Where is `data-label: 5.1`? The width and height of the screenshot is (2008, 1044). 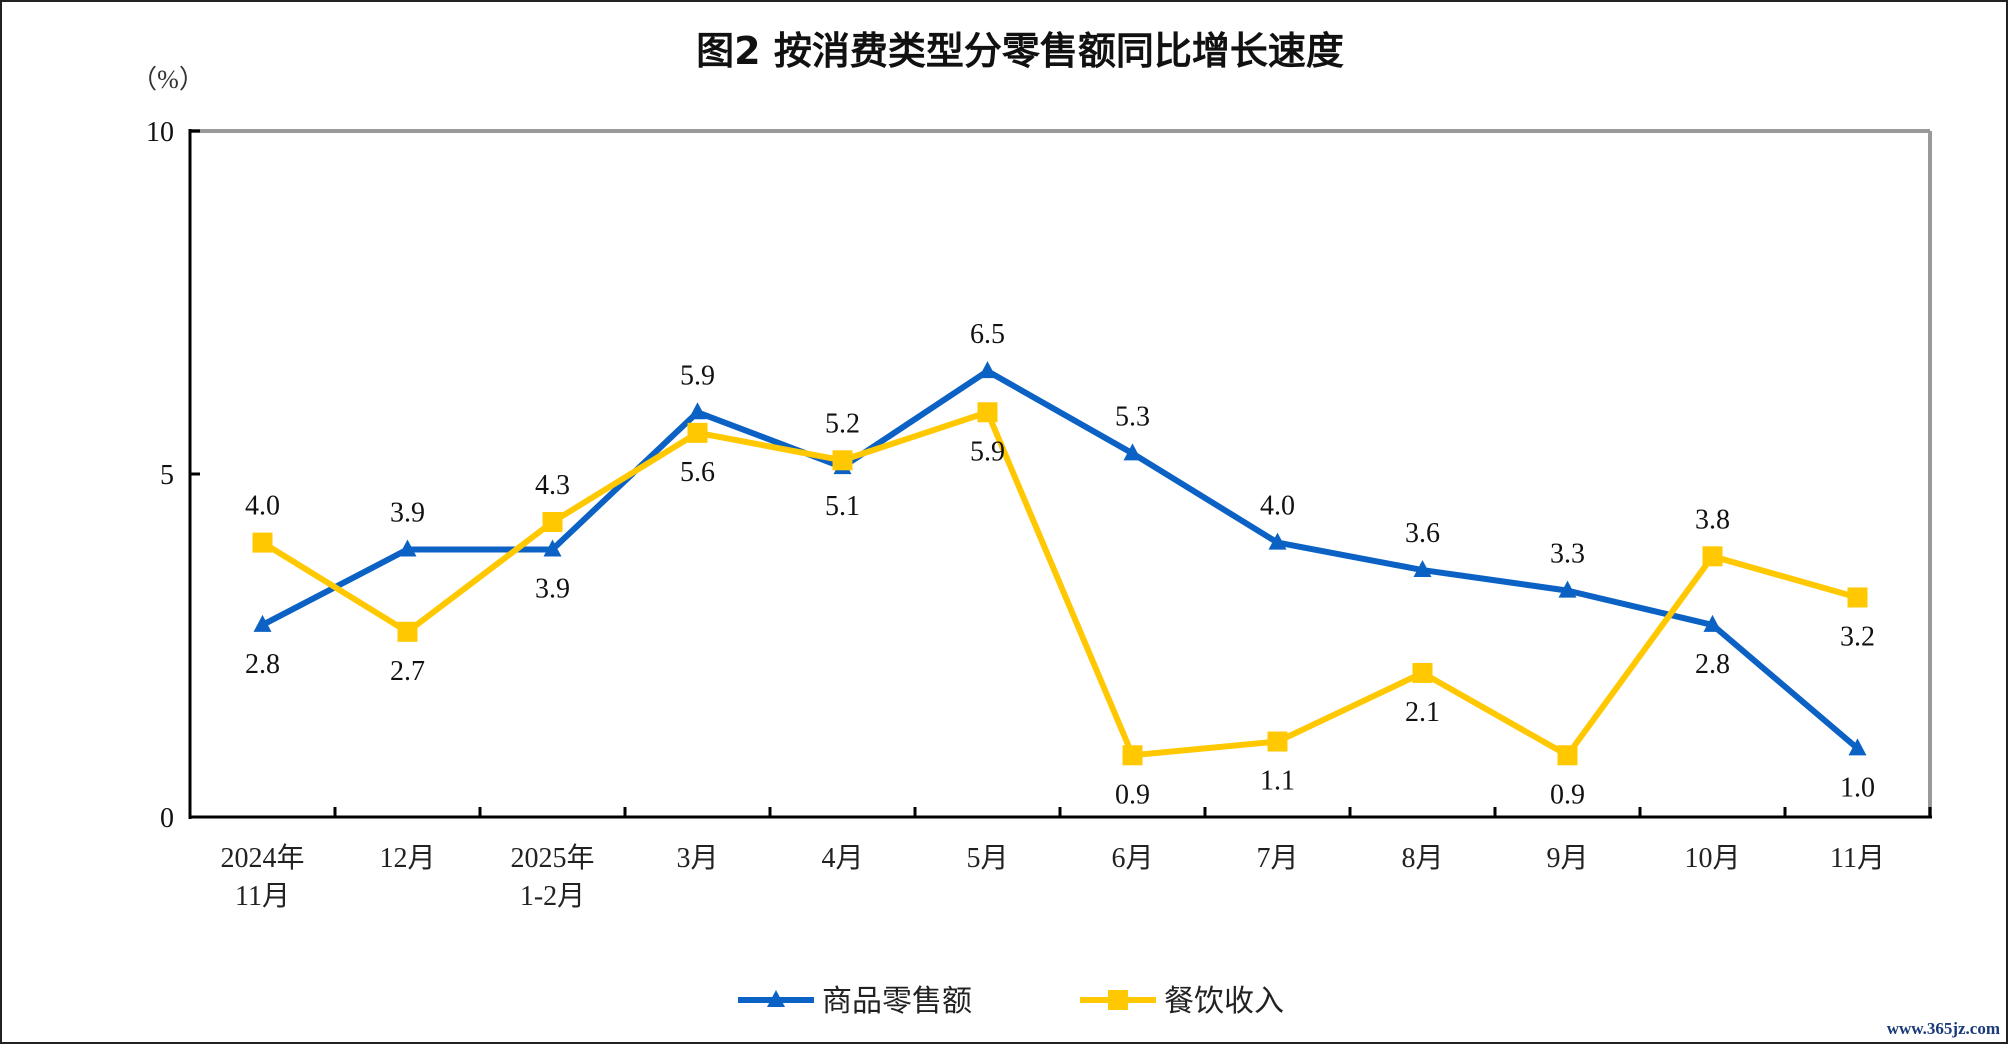
data-label: 5.1 is located at coordinates (842, 506).